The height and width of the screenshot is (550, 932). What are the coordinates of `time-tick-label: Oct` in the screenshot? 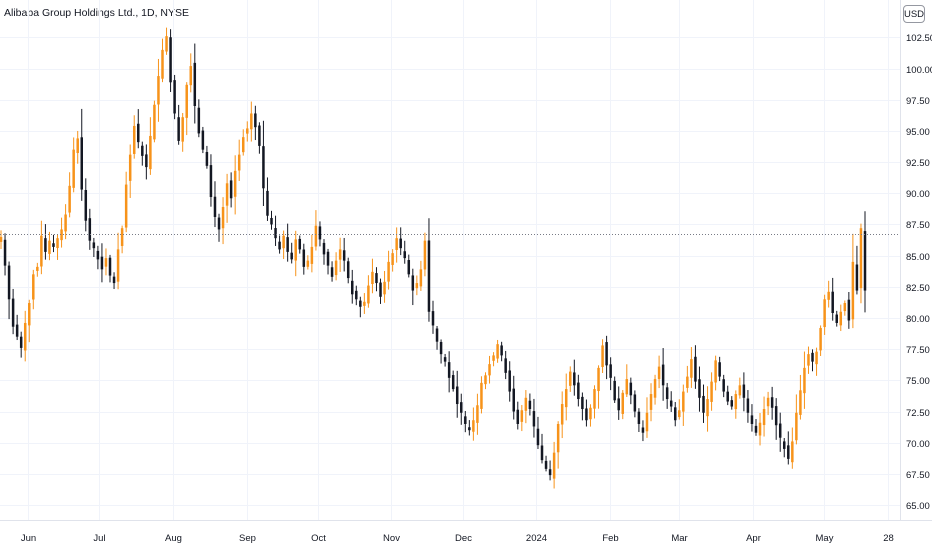 It's located at (318, 538).